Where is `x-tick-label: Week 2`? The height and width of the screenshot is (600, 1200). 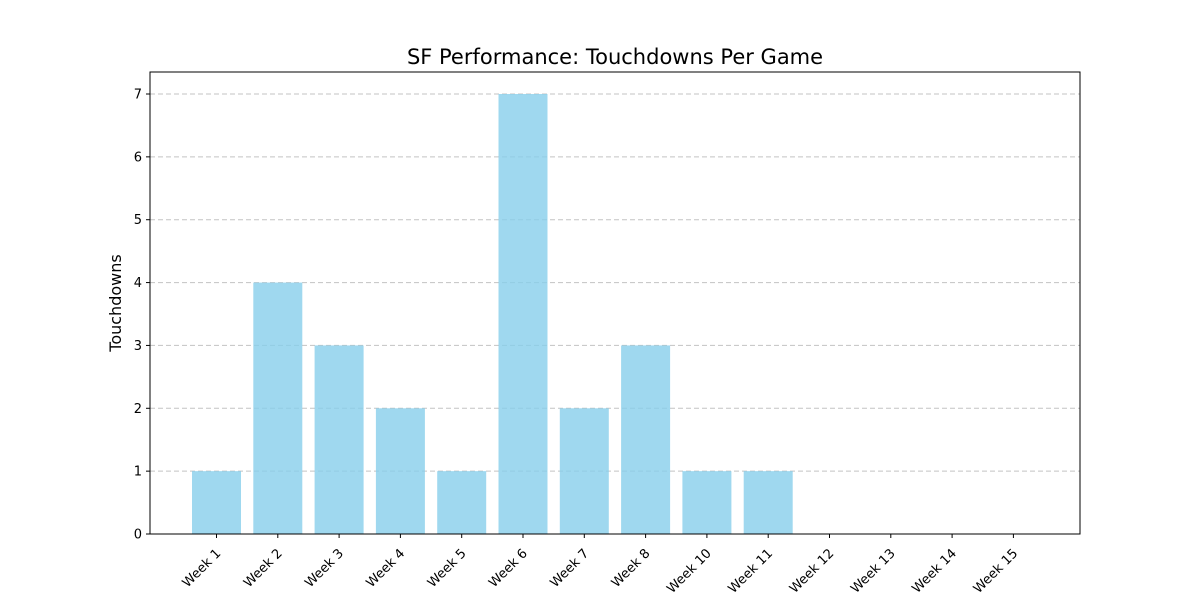
x-tick-label: Week 2 is located at coordinates (263, 568).